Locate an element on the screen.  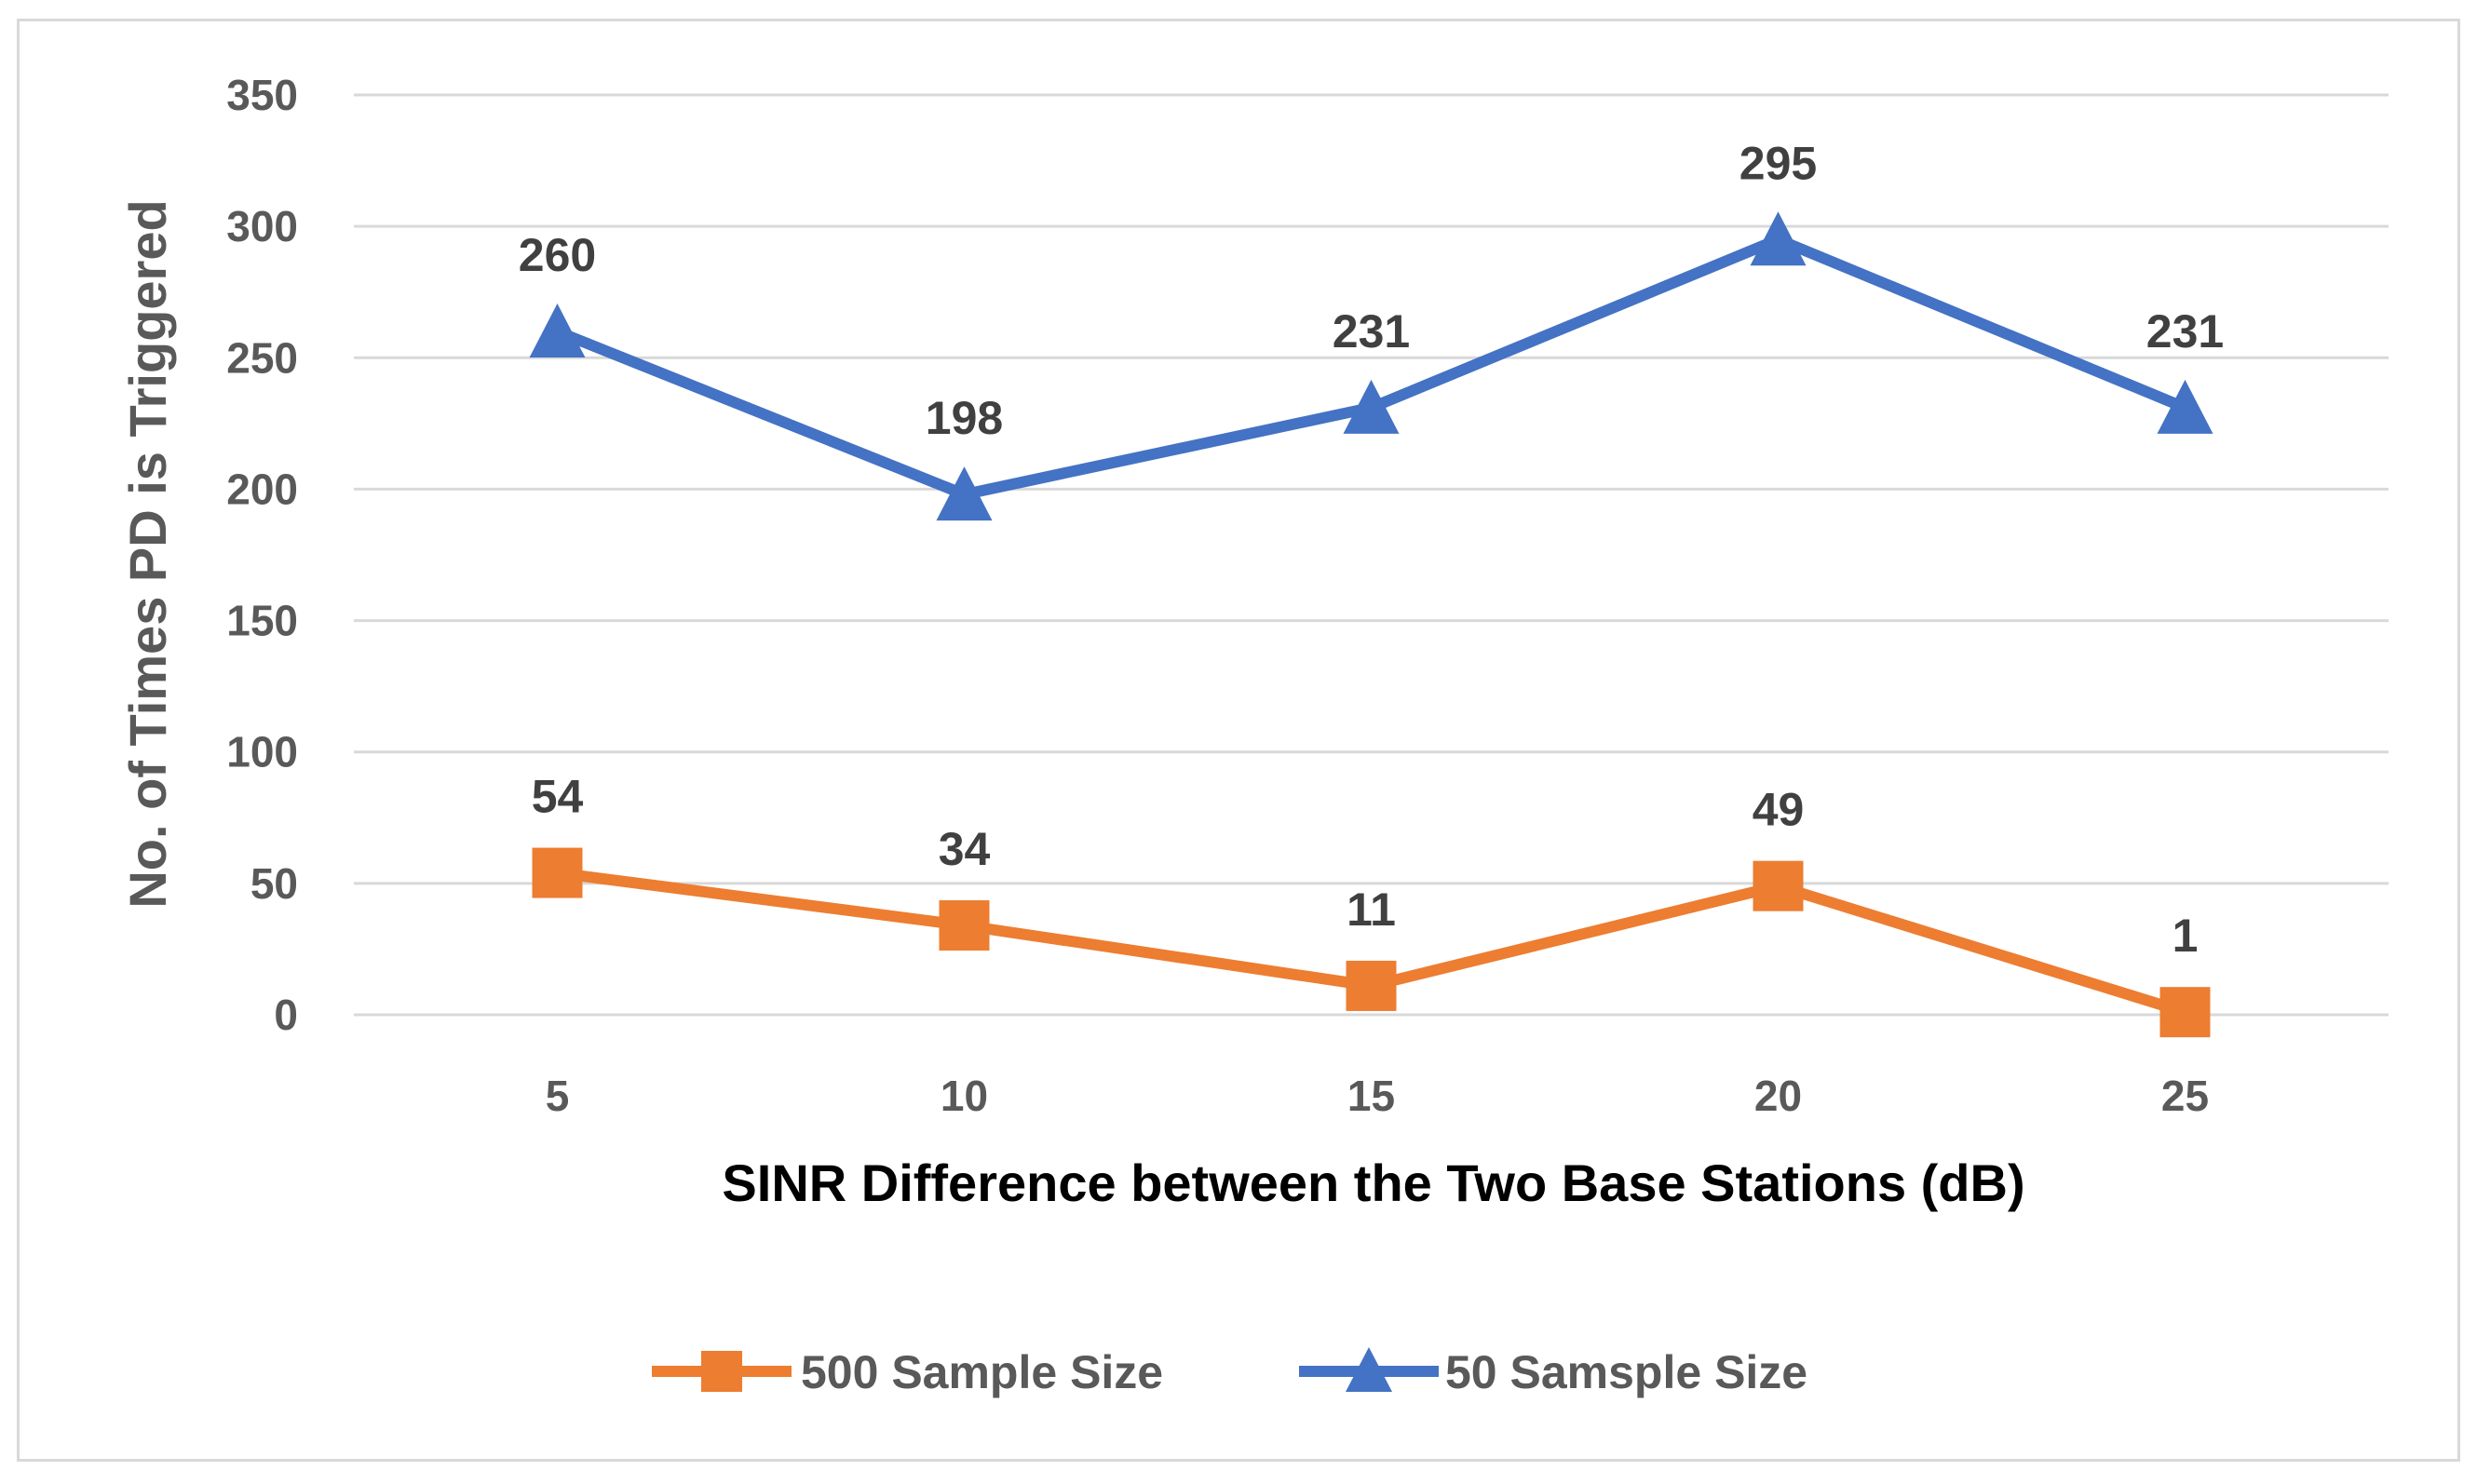
data-label: 49 is located at coordinates (1779, 810).